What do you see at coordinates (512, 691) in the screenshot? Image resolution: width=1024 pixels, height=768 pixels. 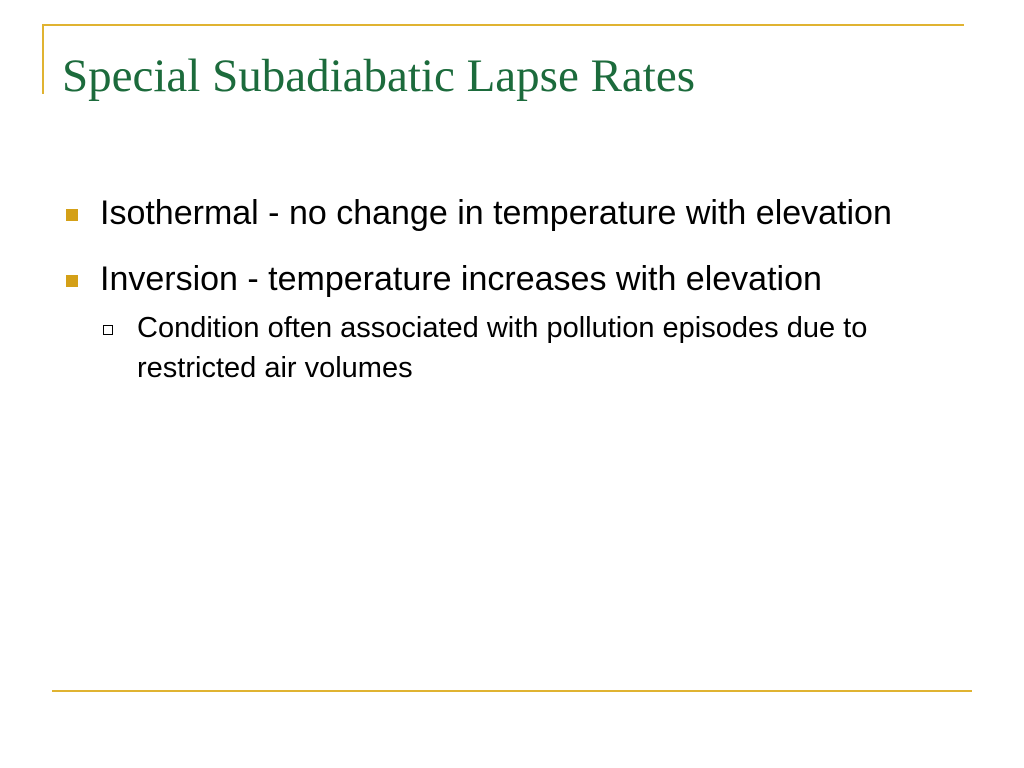 I see `bottom-rule` at bounding box center [512, 691].